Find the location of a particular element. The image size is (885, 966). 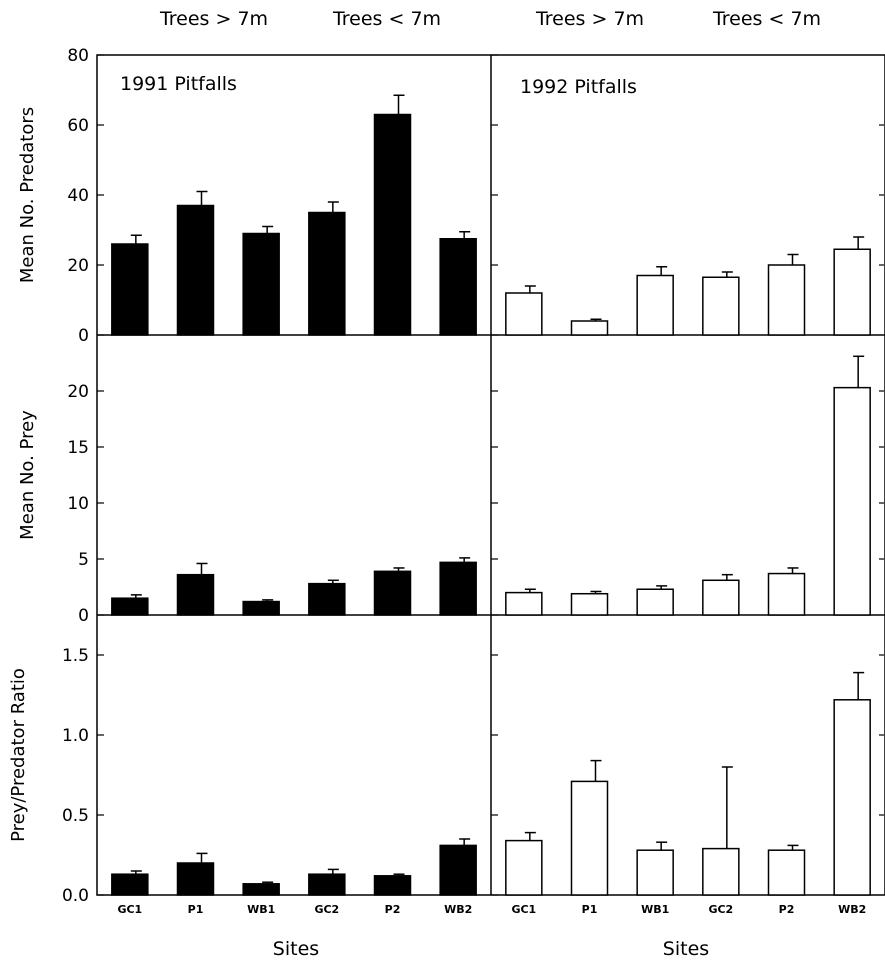

predators-1991-bar-wb1 is located at coordinates (261, 284).